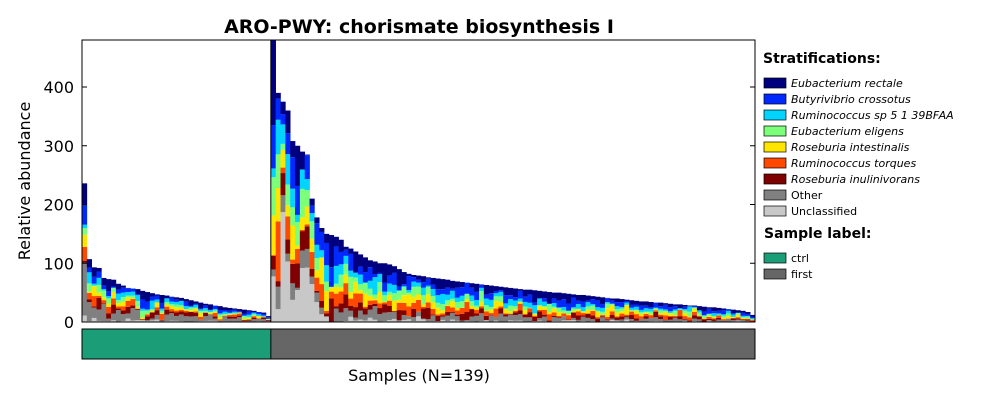 This screenshot has height=400, width=1000. Describe the element at coordinates (850, 147) in the screenshot. I see `legend-entry: Roseburia intestinalis` at that location.